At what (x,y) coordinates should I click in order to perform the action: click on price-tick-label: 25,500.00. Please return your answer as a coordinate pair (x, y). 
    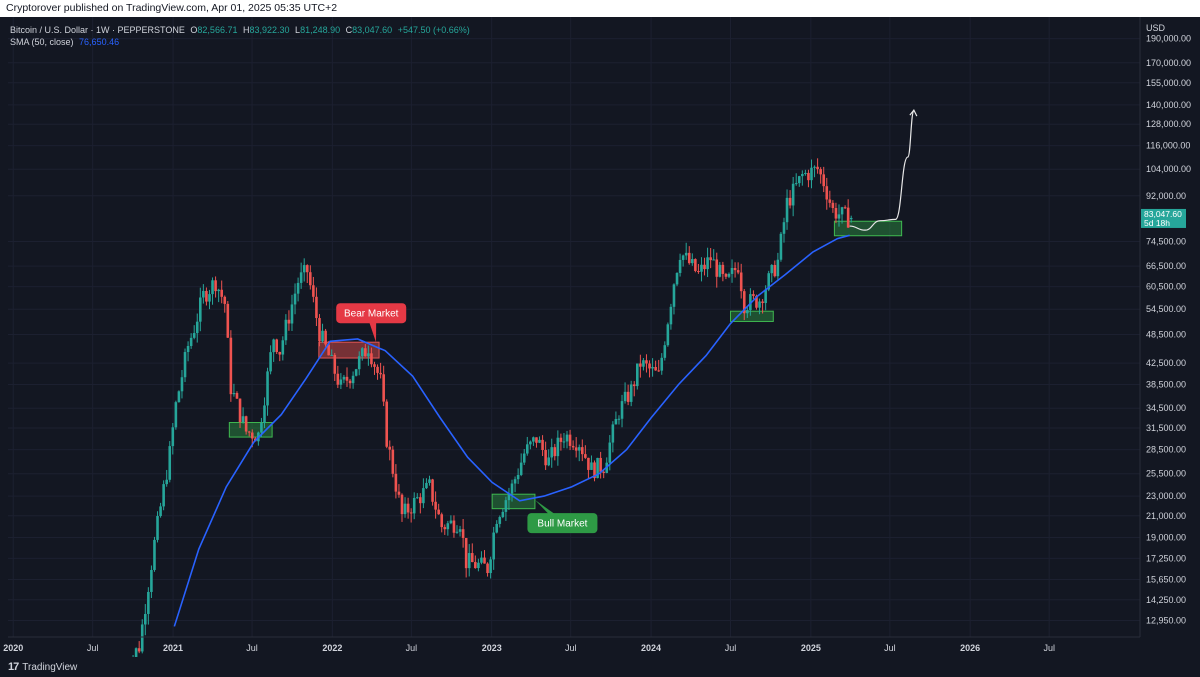
    Looking at the image, I should click on (1166, 474).